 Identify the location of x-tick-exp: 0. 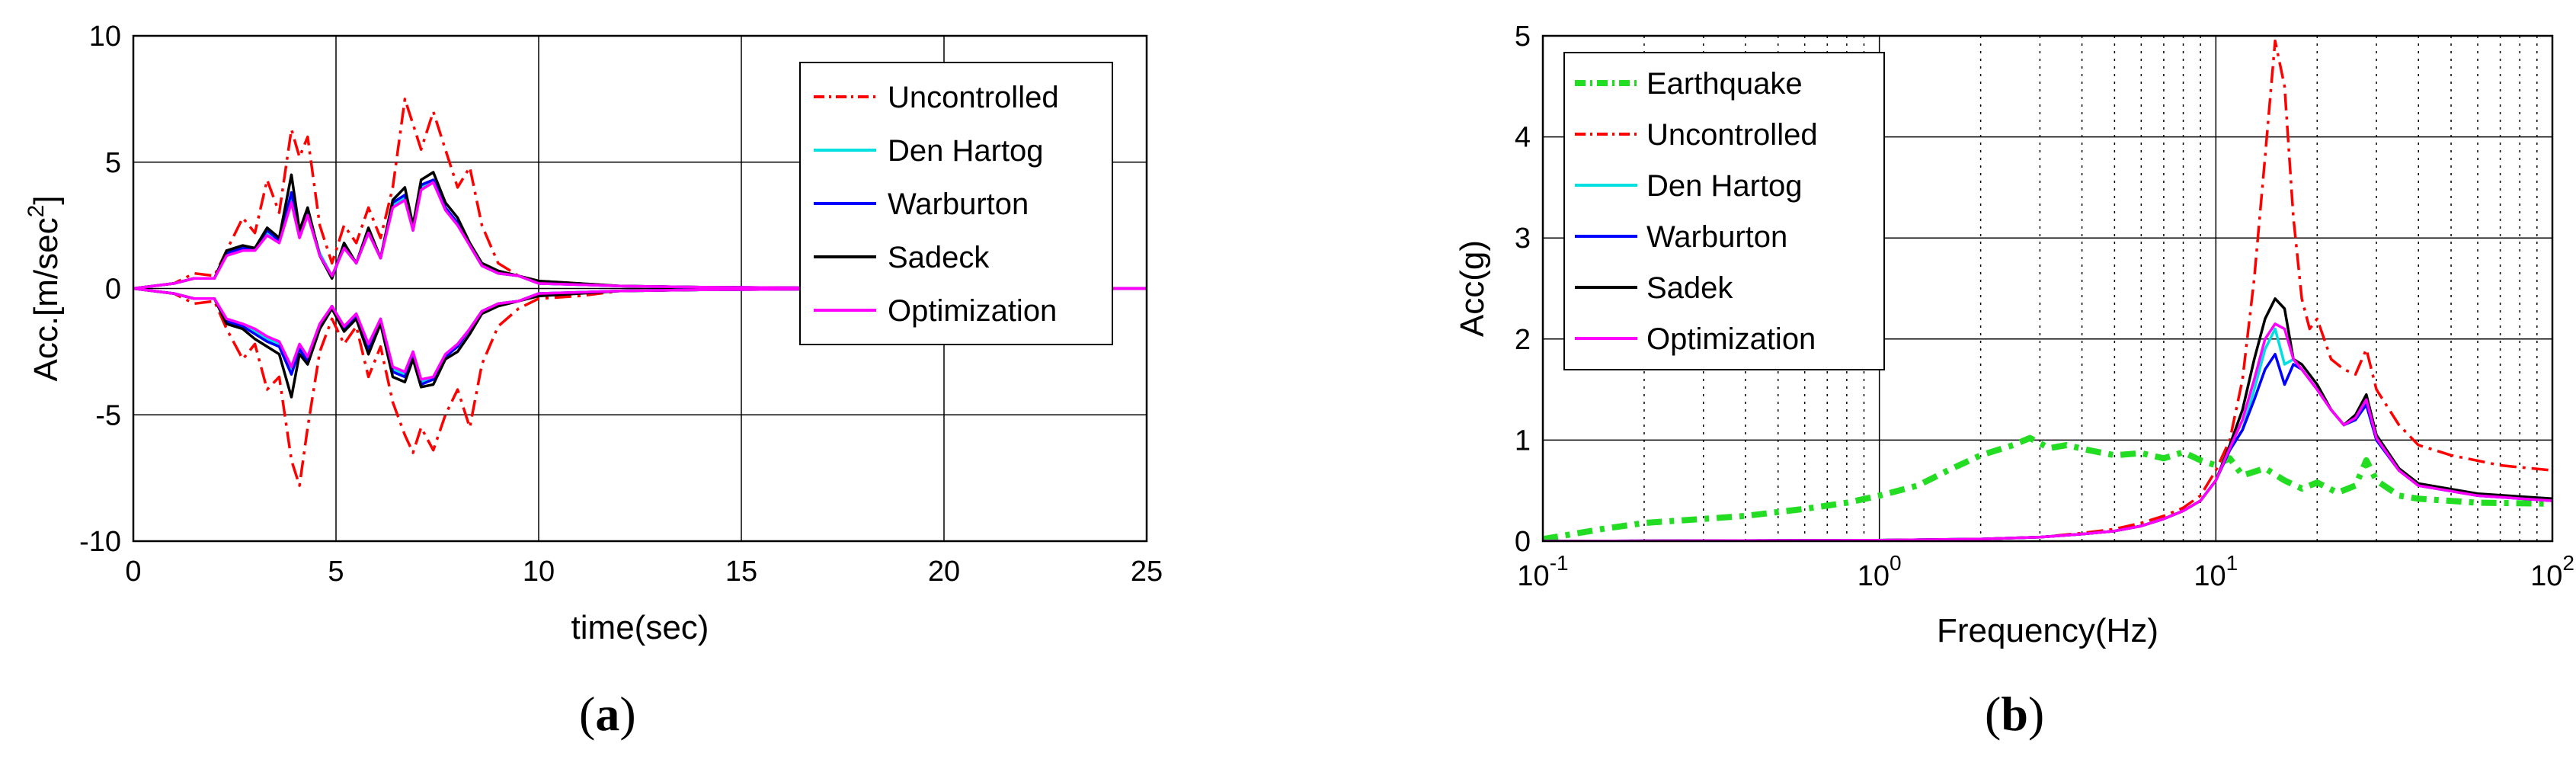
(1896, 563).